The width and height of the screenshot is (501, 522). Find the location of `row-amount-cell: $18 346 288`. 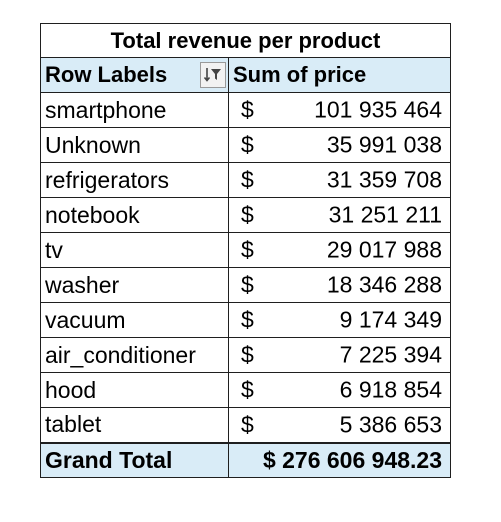

row-amount-cell: $18 346 288 is located at coordinates (339, 285).